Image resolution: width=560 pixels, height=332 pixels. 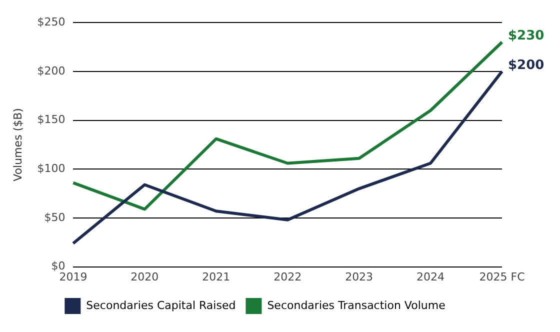 What do you see at coordinates (359, 277) in the screenshot?
I see `x-tick-label: 2023` at bounding box center [359, 277].